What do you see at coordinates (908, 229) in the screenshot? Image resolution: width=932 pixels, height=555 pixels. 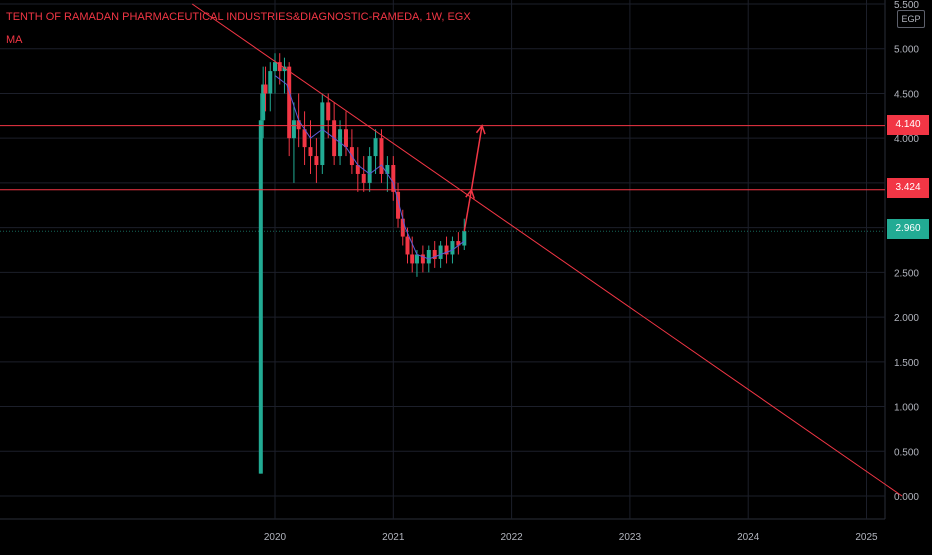 I see `price-tag-last-price: 2.960` at bounding box center [908, 229].